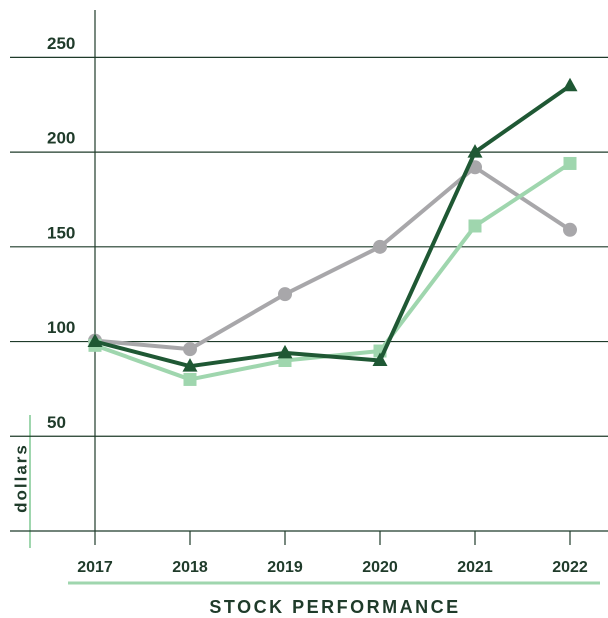 This screenshot has height=618, width=608. What do you see at coordinates (380, 567) in the screenshot?
I see `x-tick-label: 2020` at bounding box center [380, 567].